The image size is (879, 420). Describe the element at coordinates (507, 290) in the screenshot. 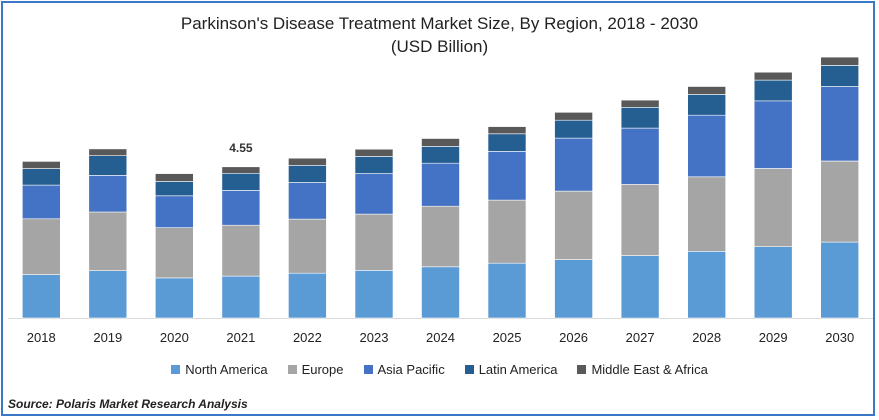

I see `bar-segment-2025-north-america` at that location.